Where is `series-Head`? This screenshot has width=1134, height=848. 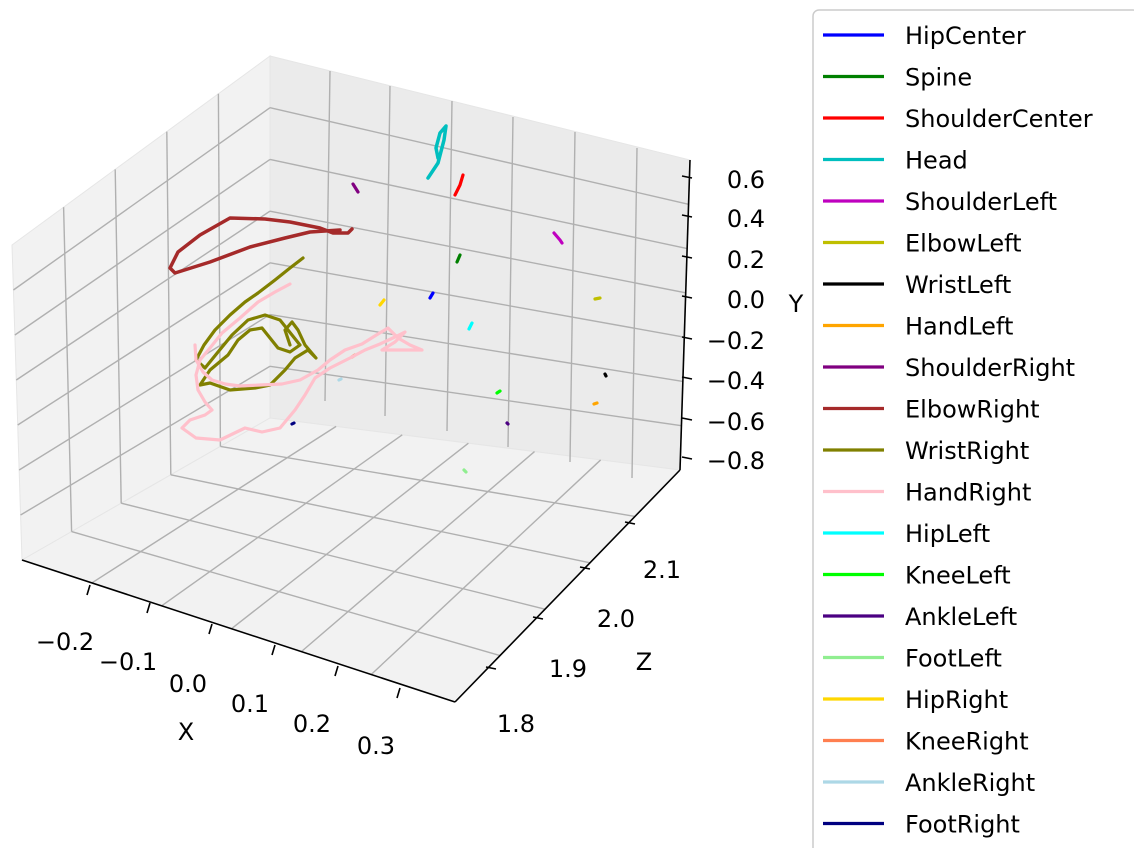
series-Head is located at coordinates (437, 152).